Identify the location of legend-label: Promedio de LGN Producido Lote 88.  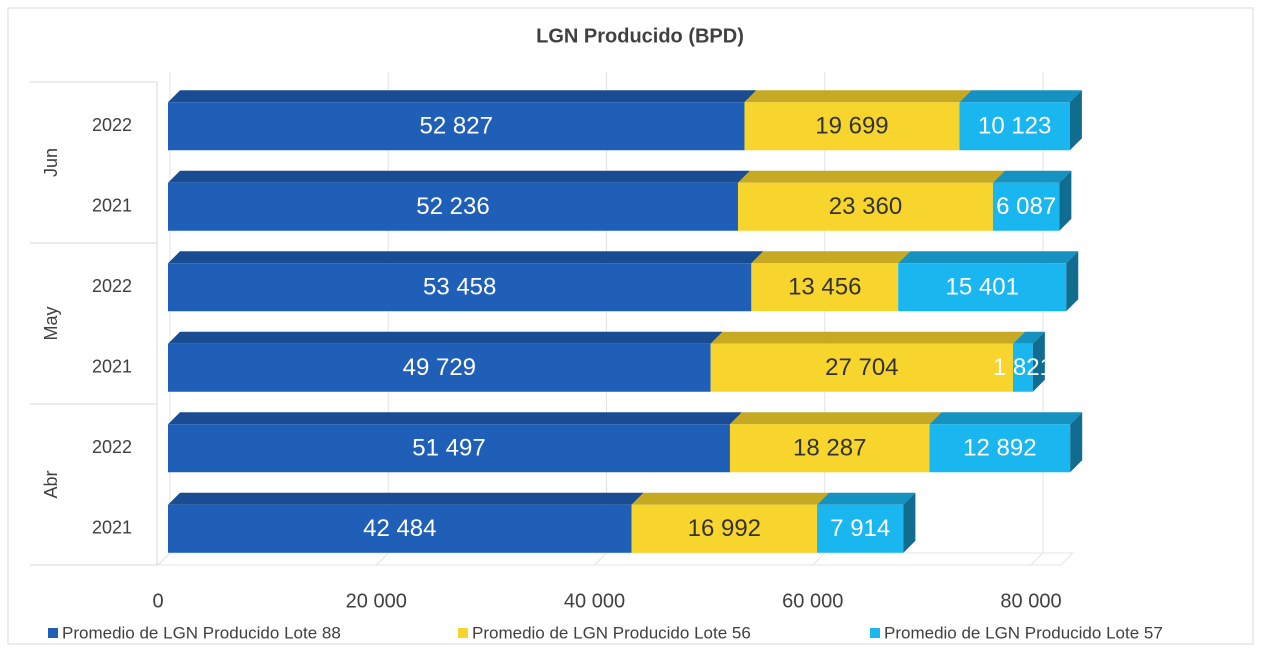
(201, 632).